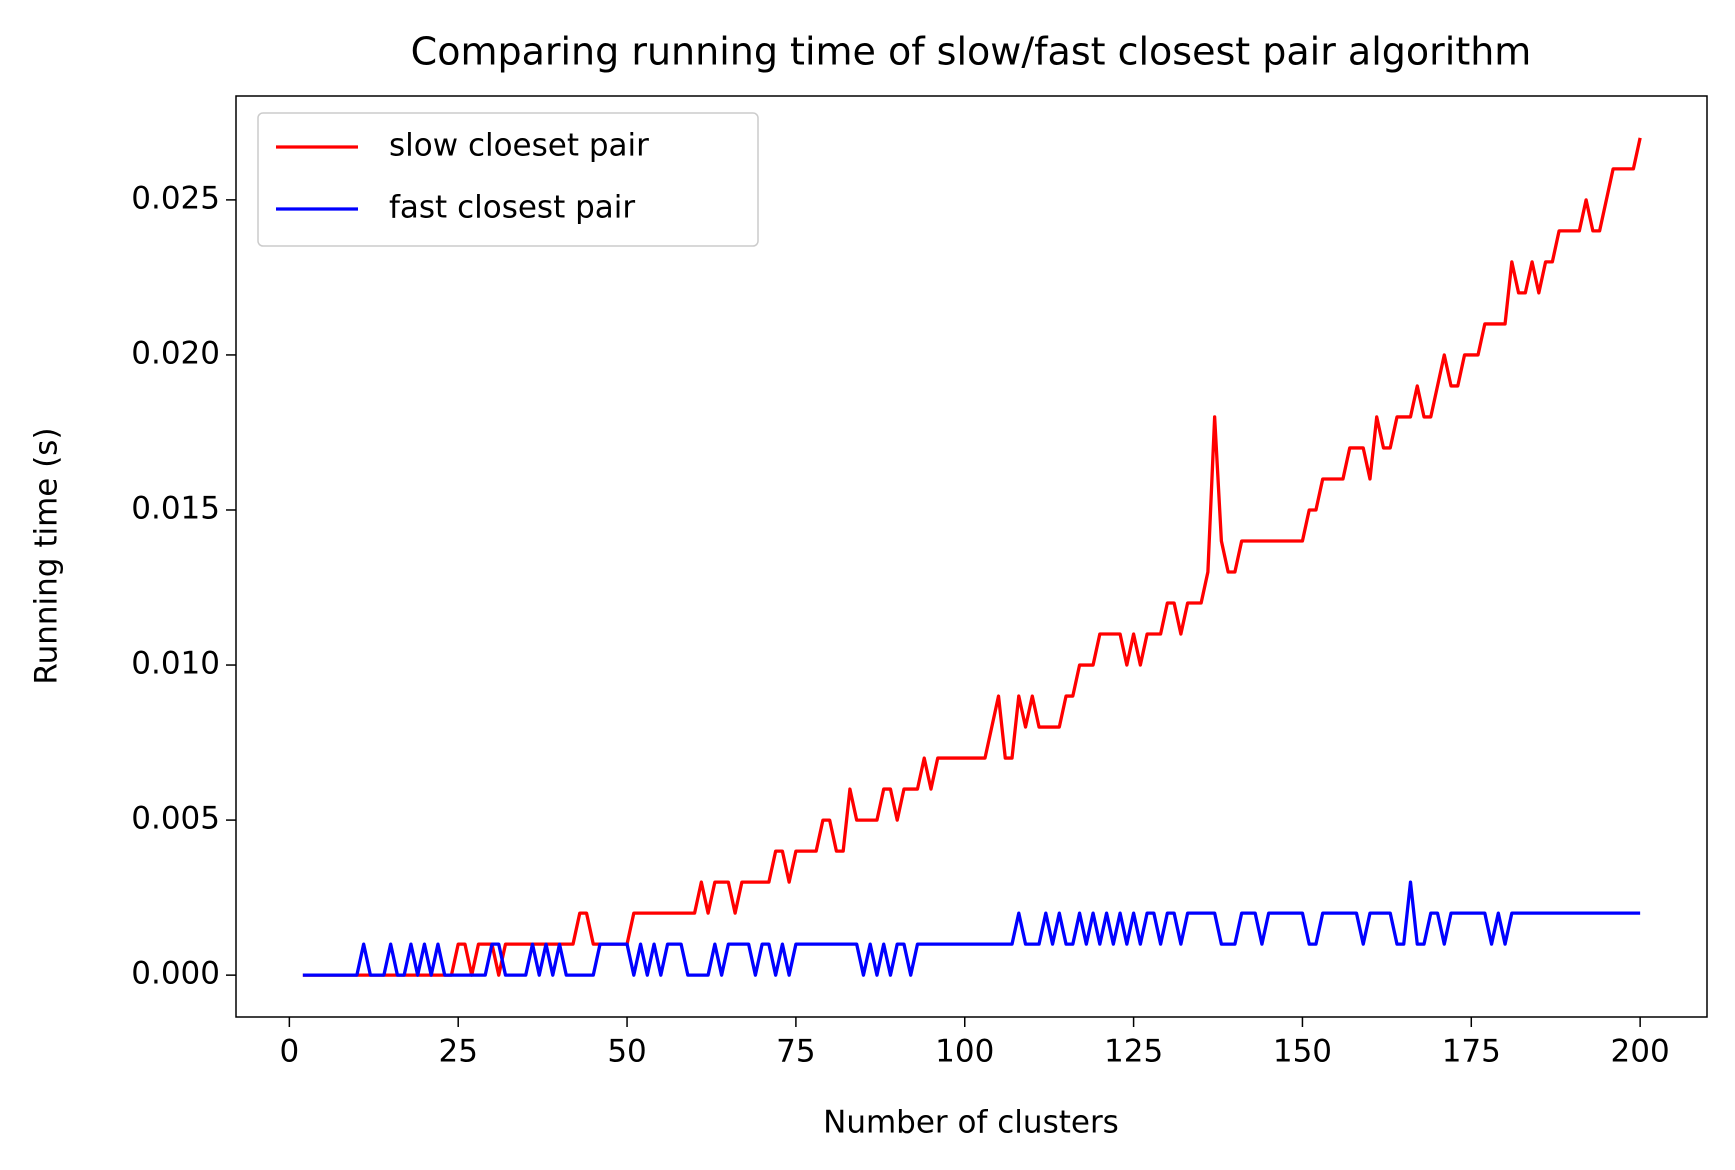 Image resolution: width=1735 pixels, height=1170 pixels. What do you see at coordinates (1133, 1052) in the screenshot?
I see `x-tick-label: 125` at bounding box center [1133, 1052].